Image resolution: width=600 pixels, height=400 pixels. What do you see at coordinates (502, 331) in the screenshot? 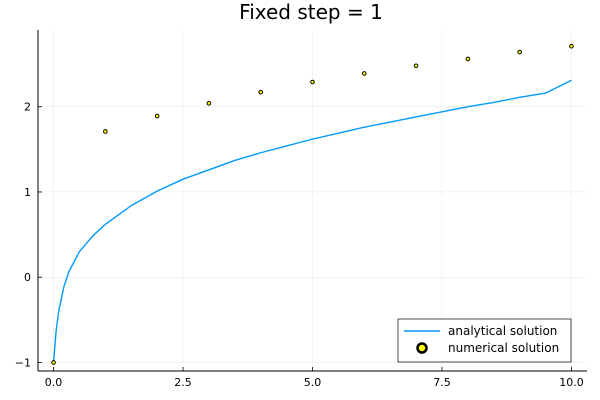
I see `legend-label: analytical solution` at bounding box center [502, 331].